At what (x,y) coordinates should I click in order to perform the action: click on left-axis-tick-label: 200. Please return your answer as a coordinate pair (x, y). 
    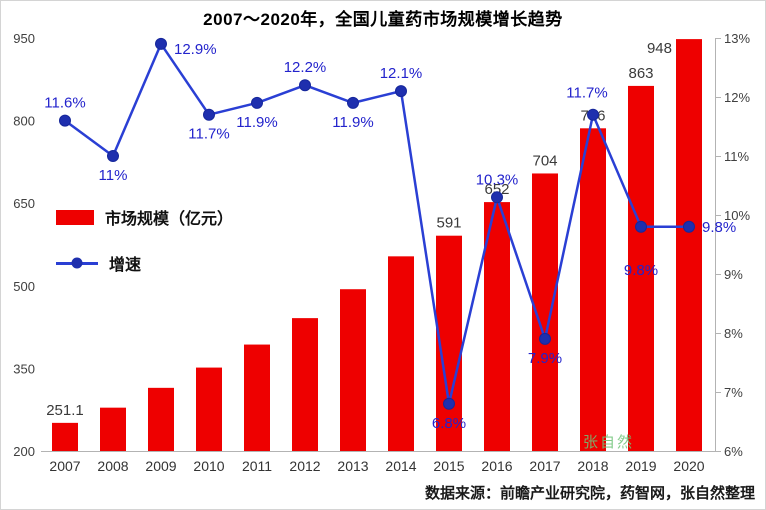
    Looking at the image, I should click on (24, 451).